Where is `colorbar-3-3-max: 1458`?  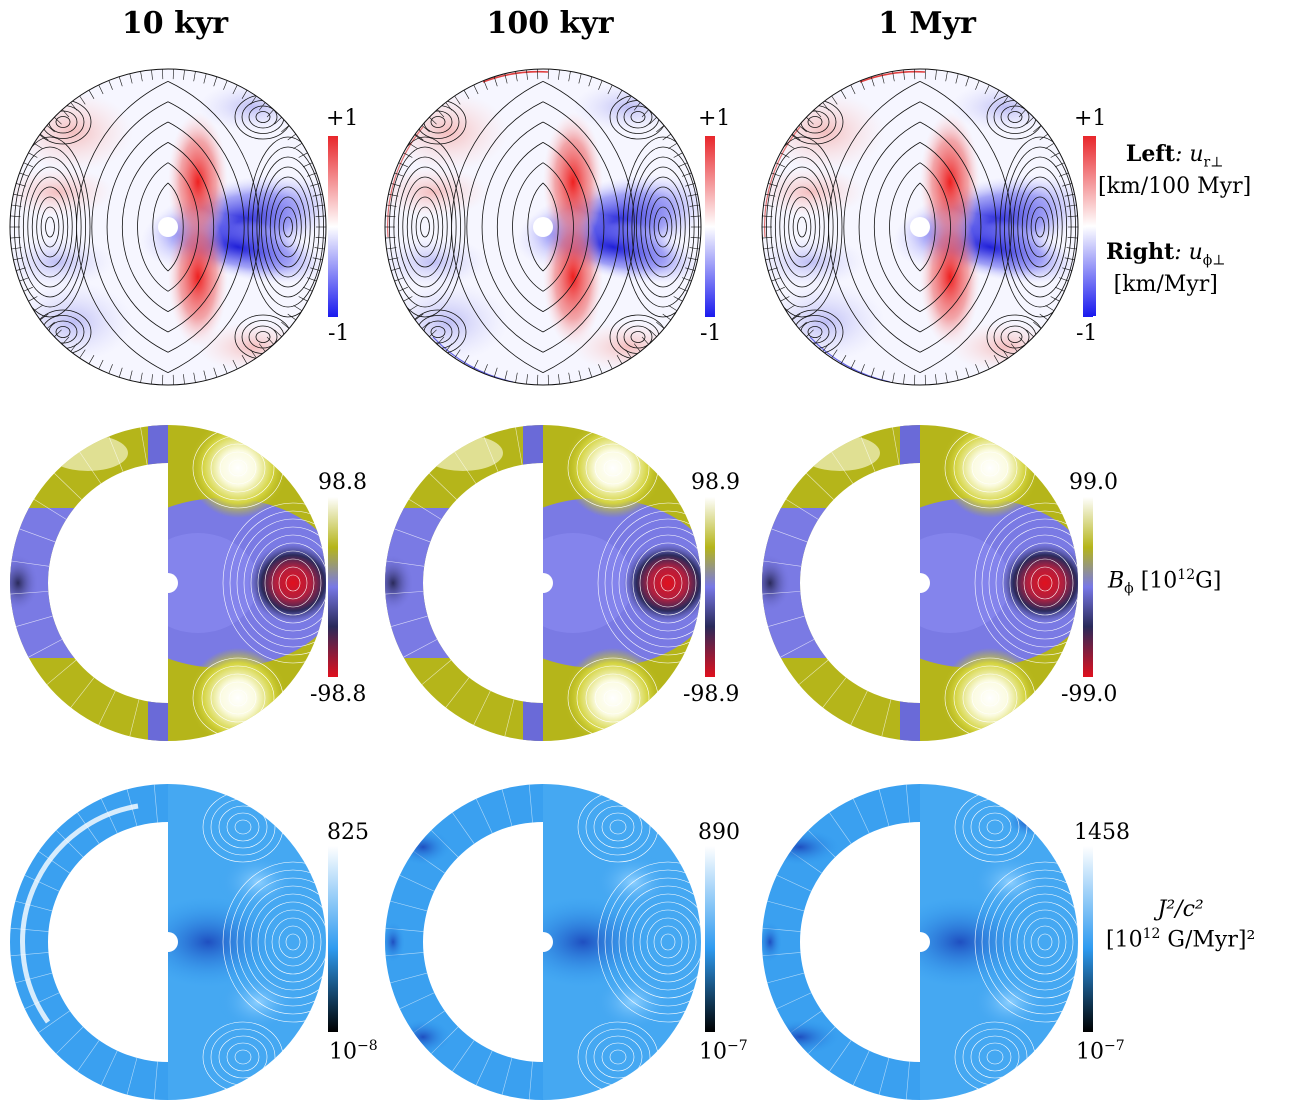
colorbar-3-3-max: 1458 is located at coordinates (1102, 832).